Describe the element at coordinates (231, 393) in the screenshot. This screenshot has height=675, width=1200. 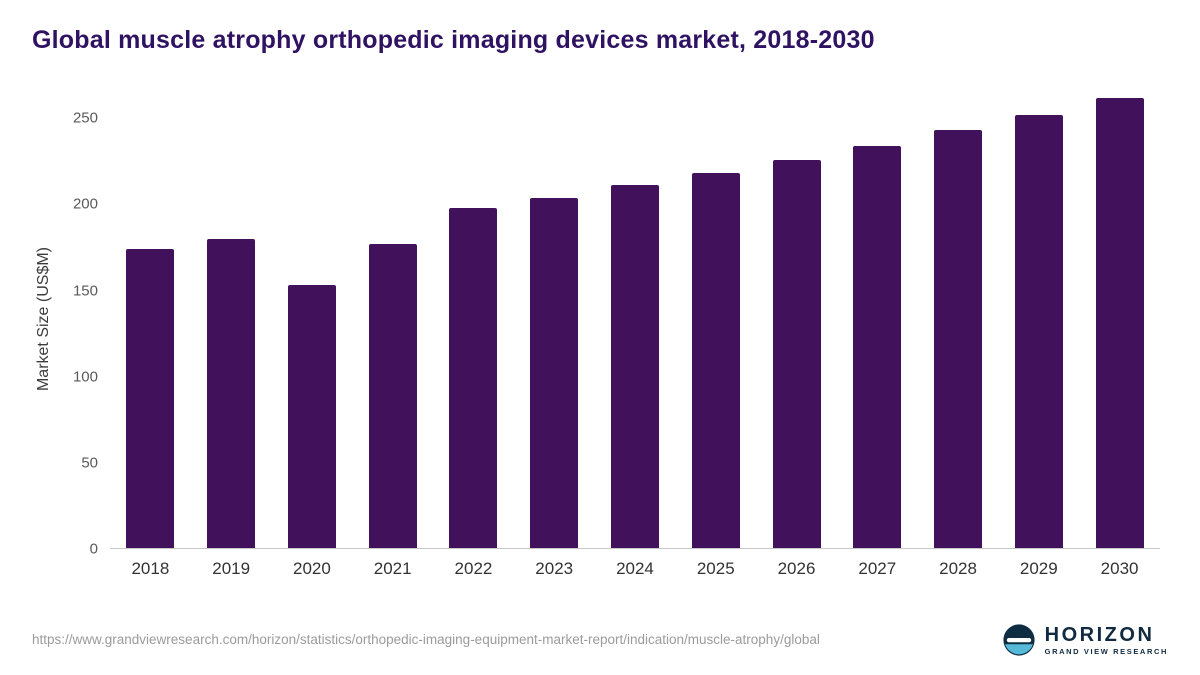
I see `bar-2019` at that location.